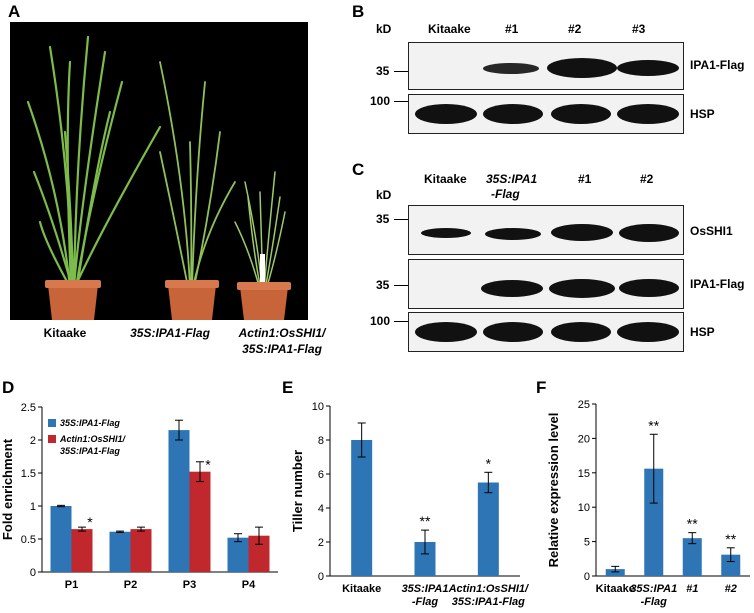 The height and width of the screenshot is (613, 754). What do you see at coordinates (512, 29) in the screenshot?
I see `blot-b-lane-1: #1` at bounding box center [512, 29].